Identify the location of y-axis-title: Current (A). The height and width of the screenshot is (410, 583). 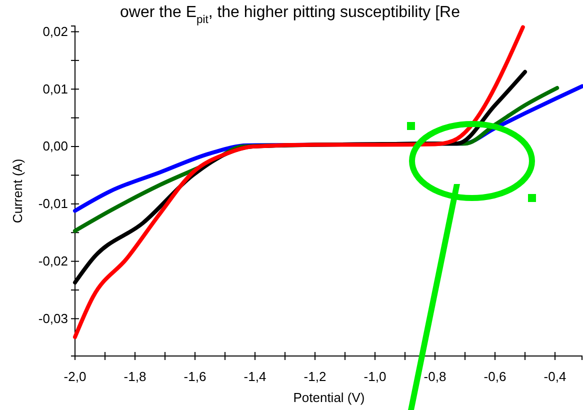
(17, 191).